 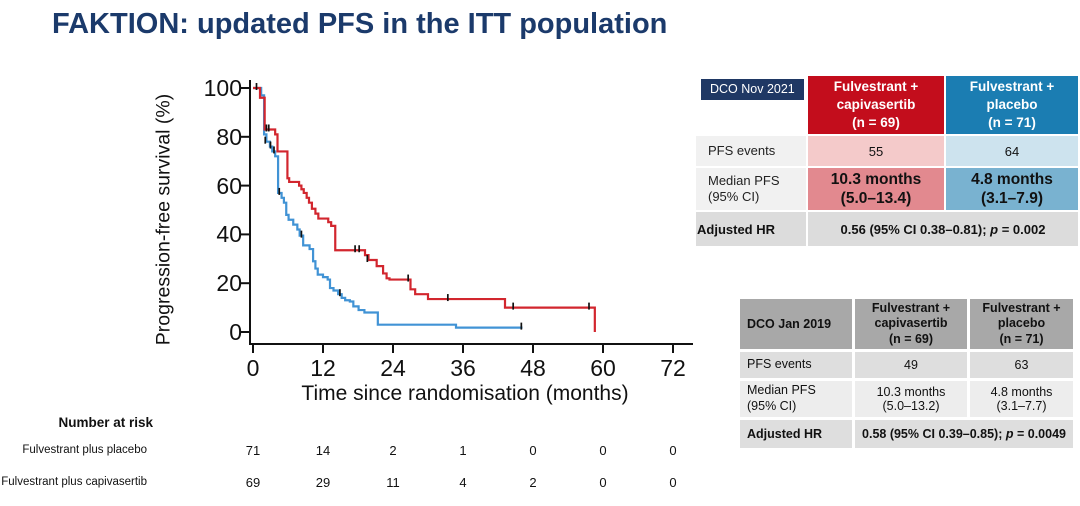 What do you see at coordinates (796, 434) in the screenshot?
I see `adjusted-hr-label-2019: Adjusted HR` at bounding box center [796, 434].